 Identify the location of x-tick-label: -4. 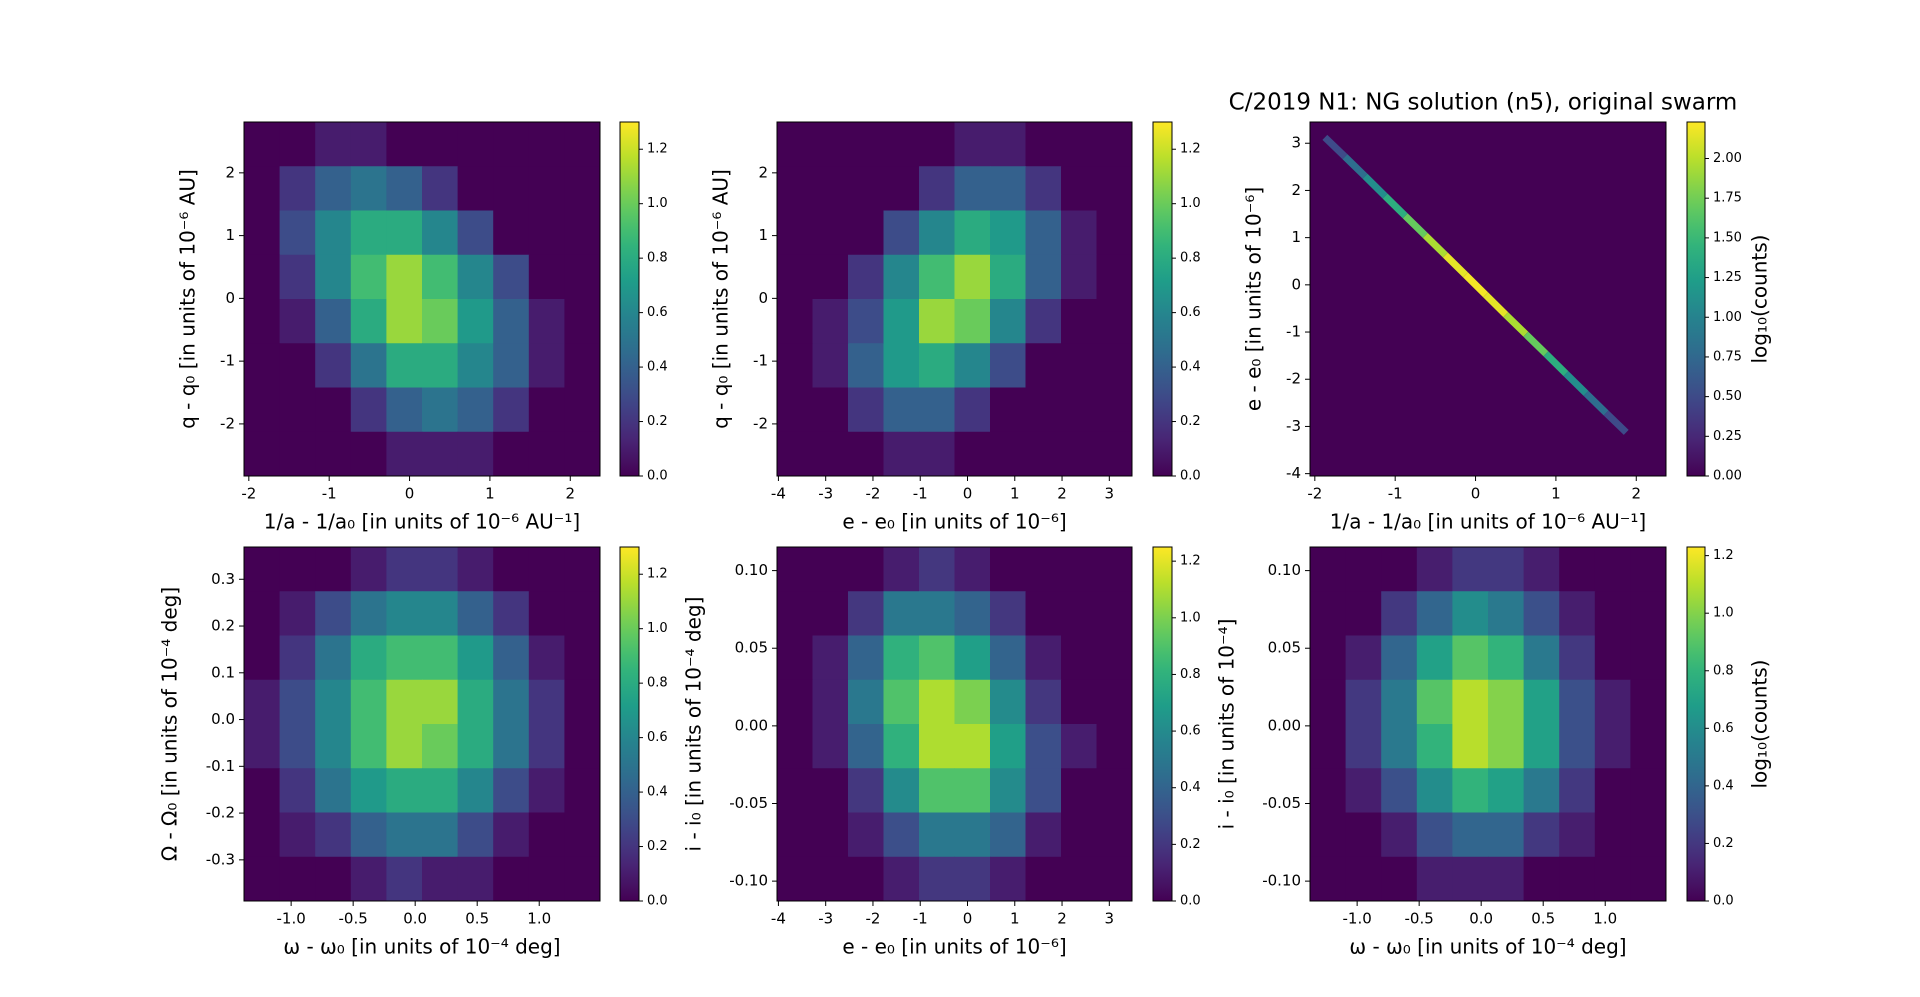
(778, 494).